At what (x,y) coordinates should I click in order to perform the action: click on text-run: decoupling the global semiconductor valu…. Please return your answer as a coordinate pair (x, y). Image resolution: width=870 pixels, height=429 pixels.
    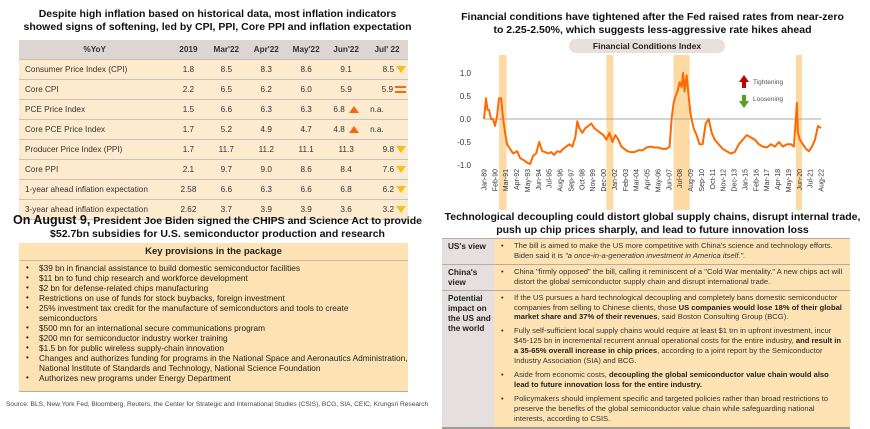
    Looking at the image, I should click on (671, 379).